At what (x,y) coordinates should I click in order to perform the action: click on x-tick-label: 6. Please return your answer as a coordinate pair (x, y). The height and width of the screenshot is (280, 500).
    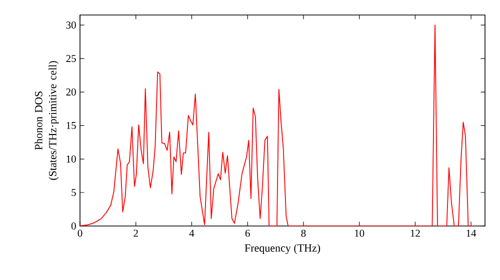
    Looking at the image, I should click on (247, 233).